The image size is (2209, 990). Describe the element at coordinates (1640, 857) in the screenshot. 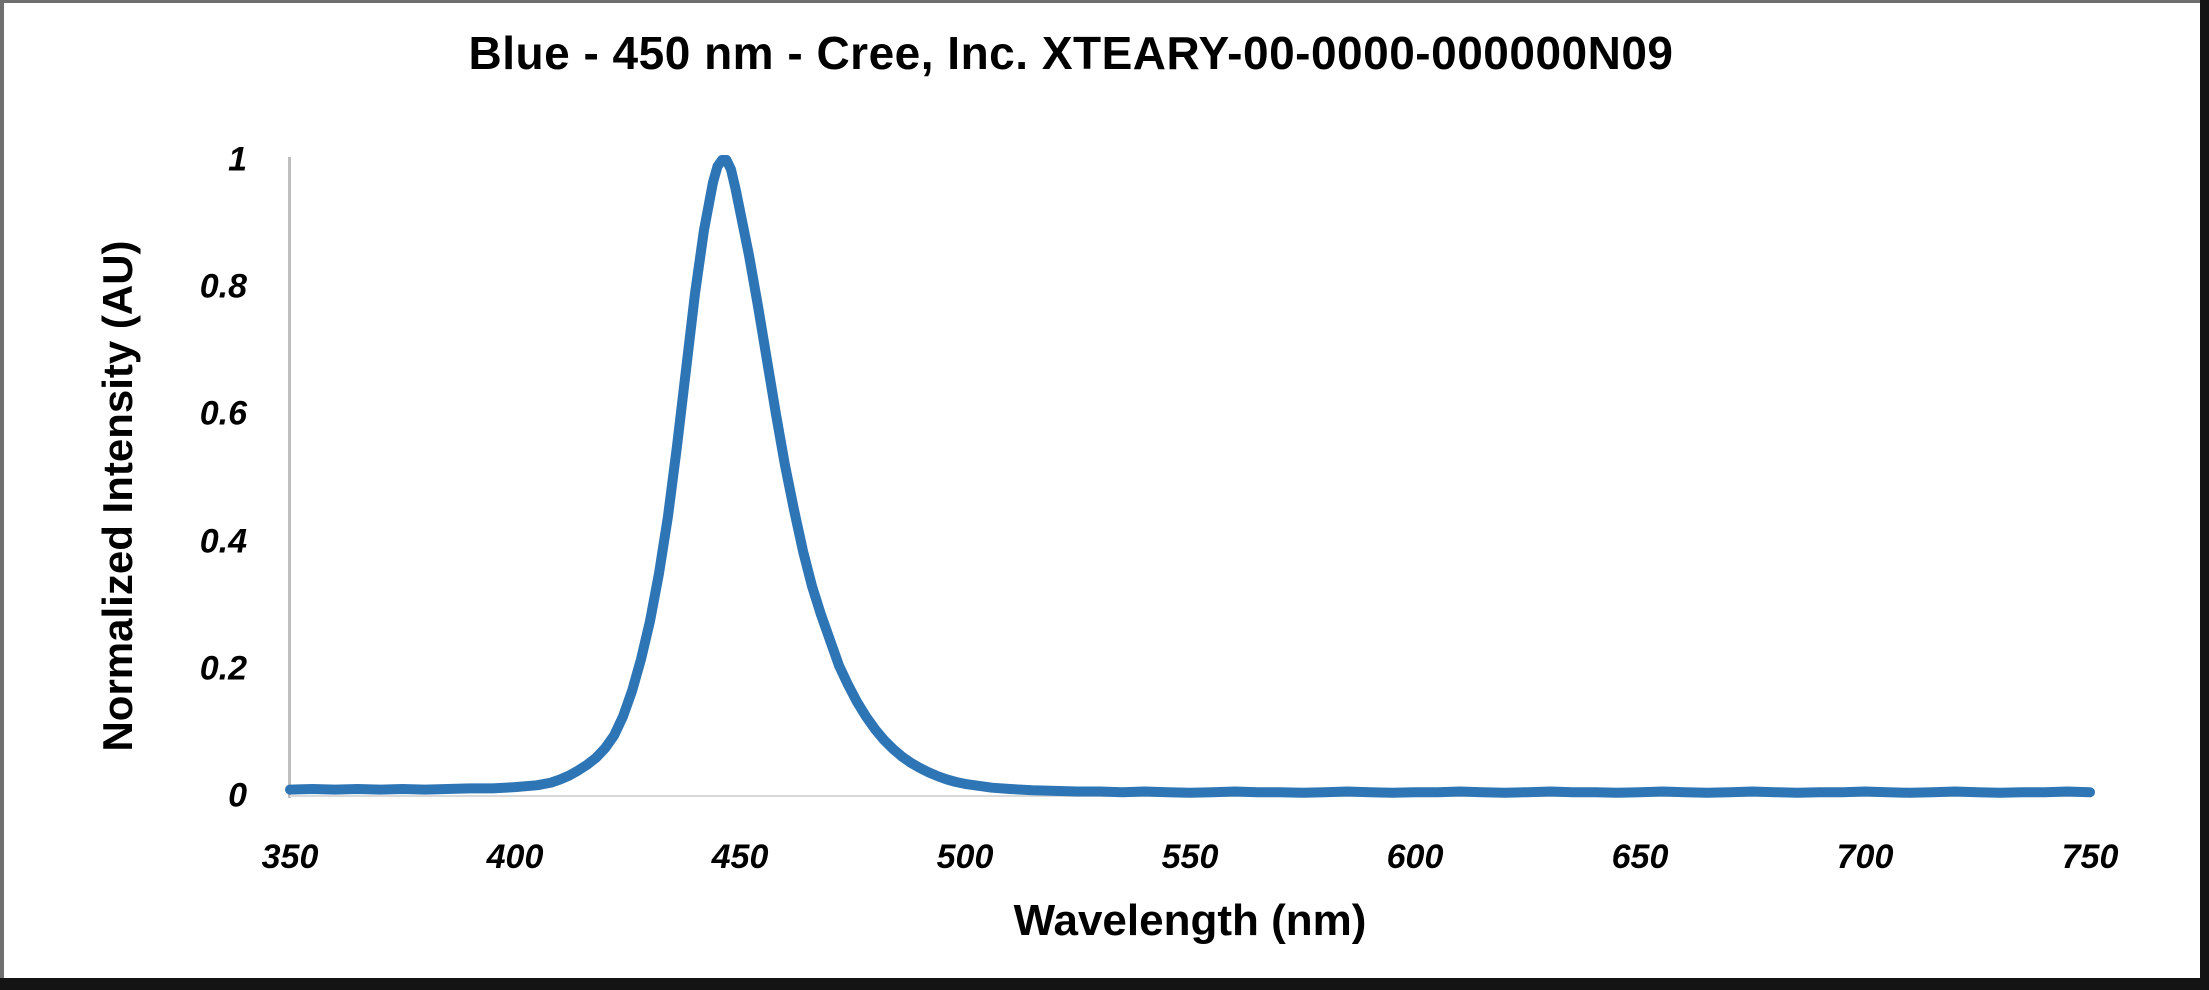

I see `x-tick-label: 650` at that location.